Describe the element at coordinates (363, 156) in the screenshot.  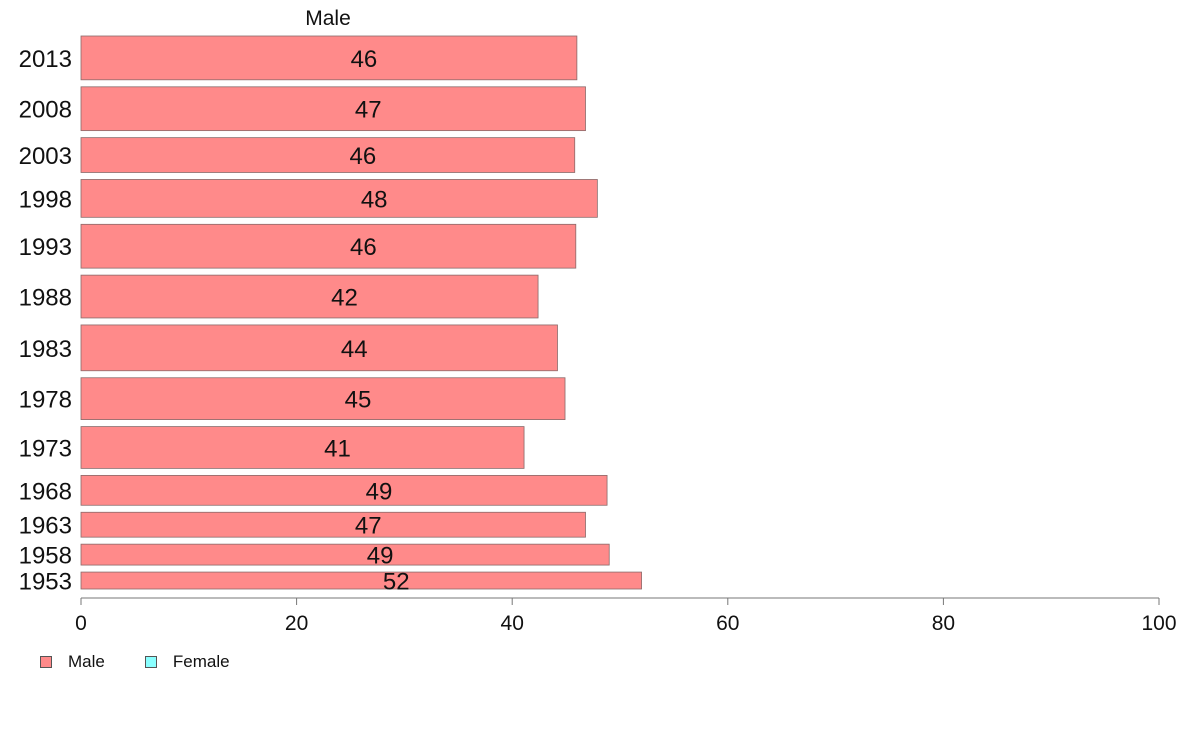
I see `bar-value-label-2003: 46` at that location.